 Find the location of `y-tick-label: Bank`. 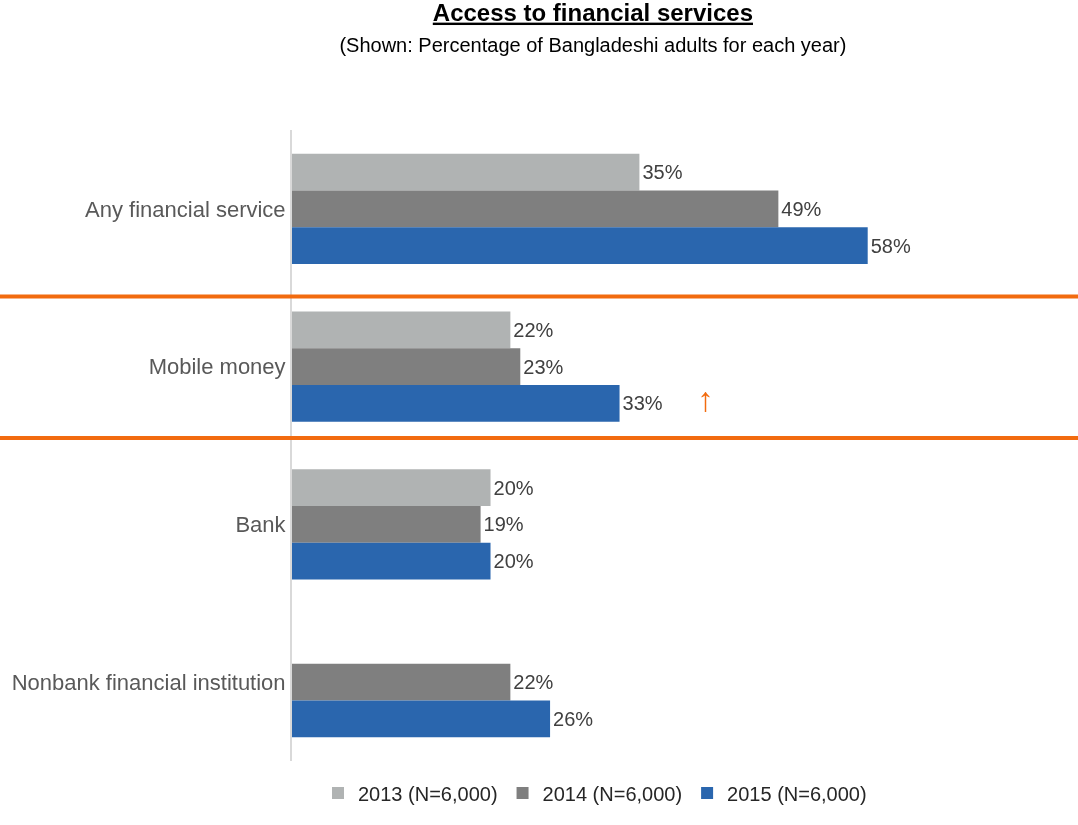

y-tick-label: Bank is located at coordinates (261, 525).